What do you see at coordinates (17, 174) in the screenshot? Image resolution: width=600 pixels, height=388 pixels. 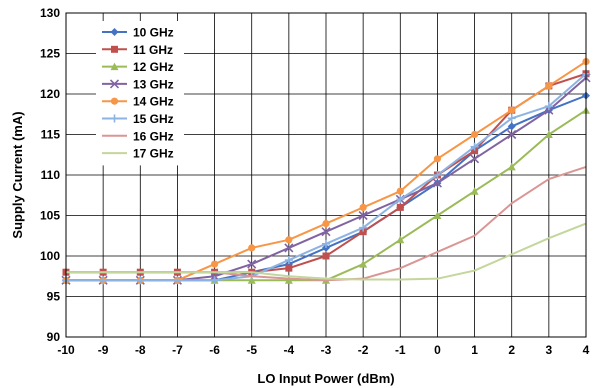 I see `y-axis-title: Supply Current (mA)` at bounding box center [17, 174].